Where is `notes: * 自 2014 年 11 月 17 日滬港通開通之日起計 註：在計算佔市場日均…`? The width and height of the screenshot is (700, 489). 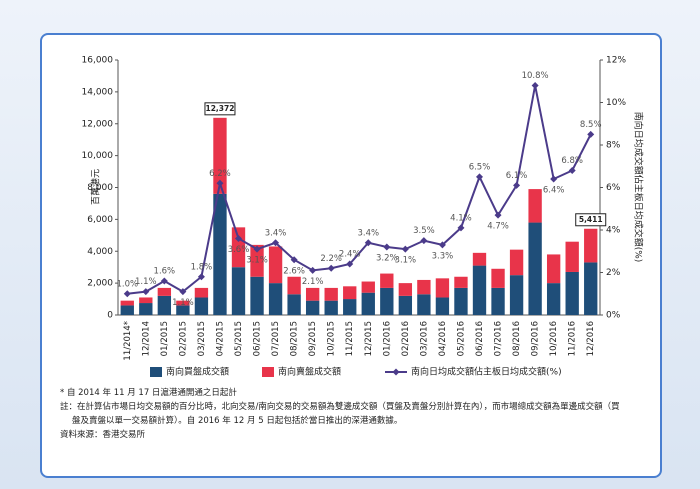
notes: * 自 2014 年 11 月 17 日滬港通開通之日起計 註：在計算佔市場日均… is located at coordinates (340, 414).